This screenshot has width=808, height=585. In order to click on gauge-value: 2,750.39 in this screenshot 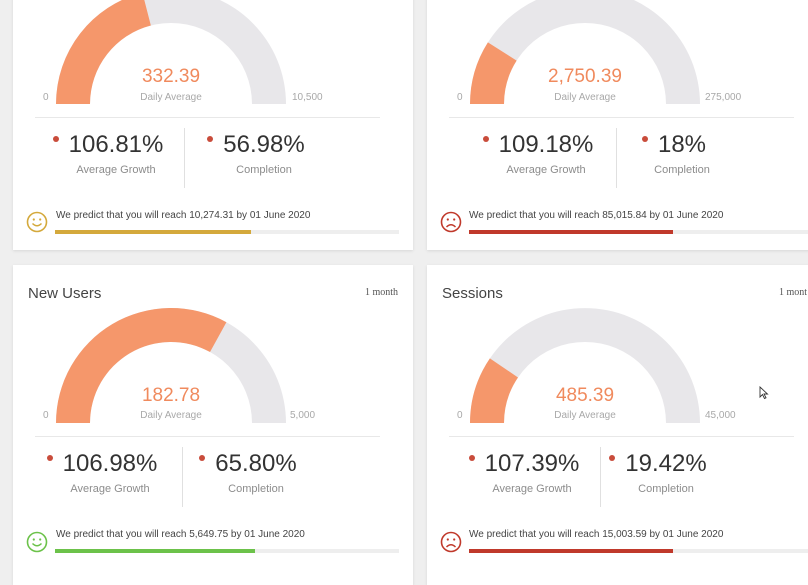, I will do `click(585, 76)`.